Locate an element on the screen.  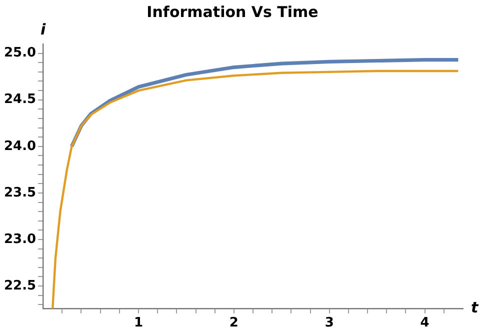
x-tick-label: 4 is located at coordinates (425, 323).